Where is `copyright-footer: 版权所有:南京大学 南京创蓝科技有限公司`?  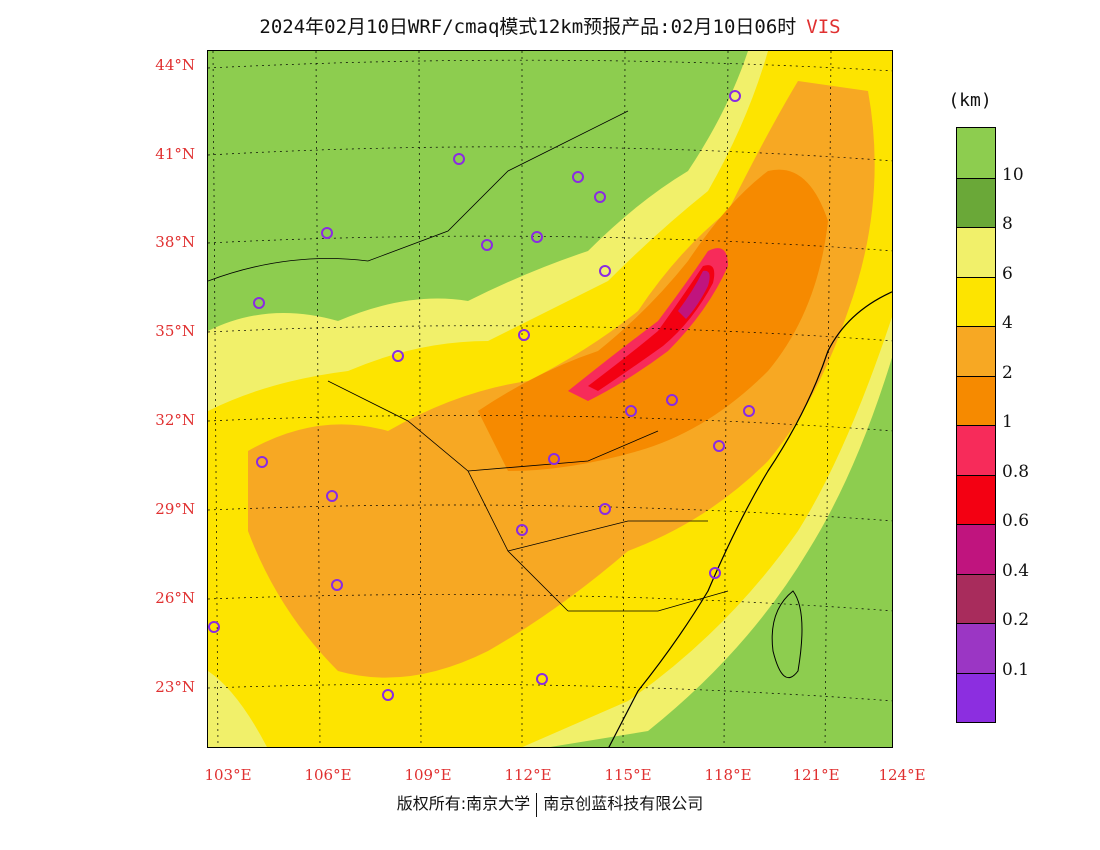 copyright-footer: 版权所有:南京大学 南京创蓝科技有限公司 is located at coordinates (550, 803).